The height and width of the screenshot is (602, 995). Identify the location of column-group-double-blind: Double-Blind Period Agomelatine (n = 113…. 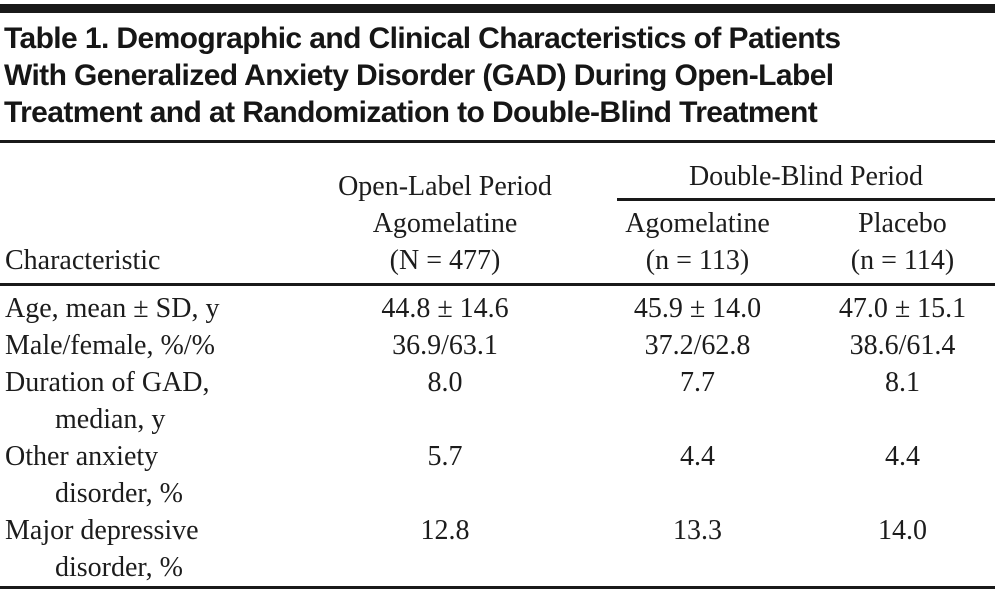
(790, 213).